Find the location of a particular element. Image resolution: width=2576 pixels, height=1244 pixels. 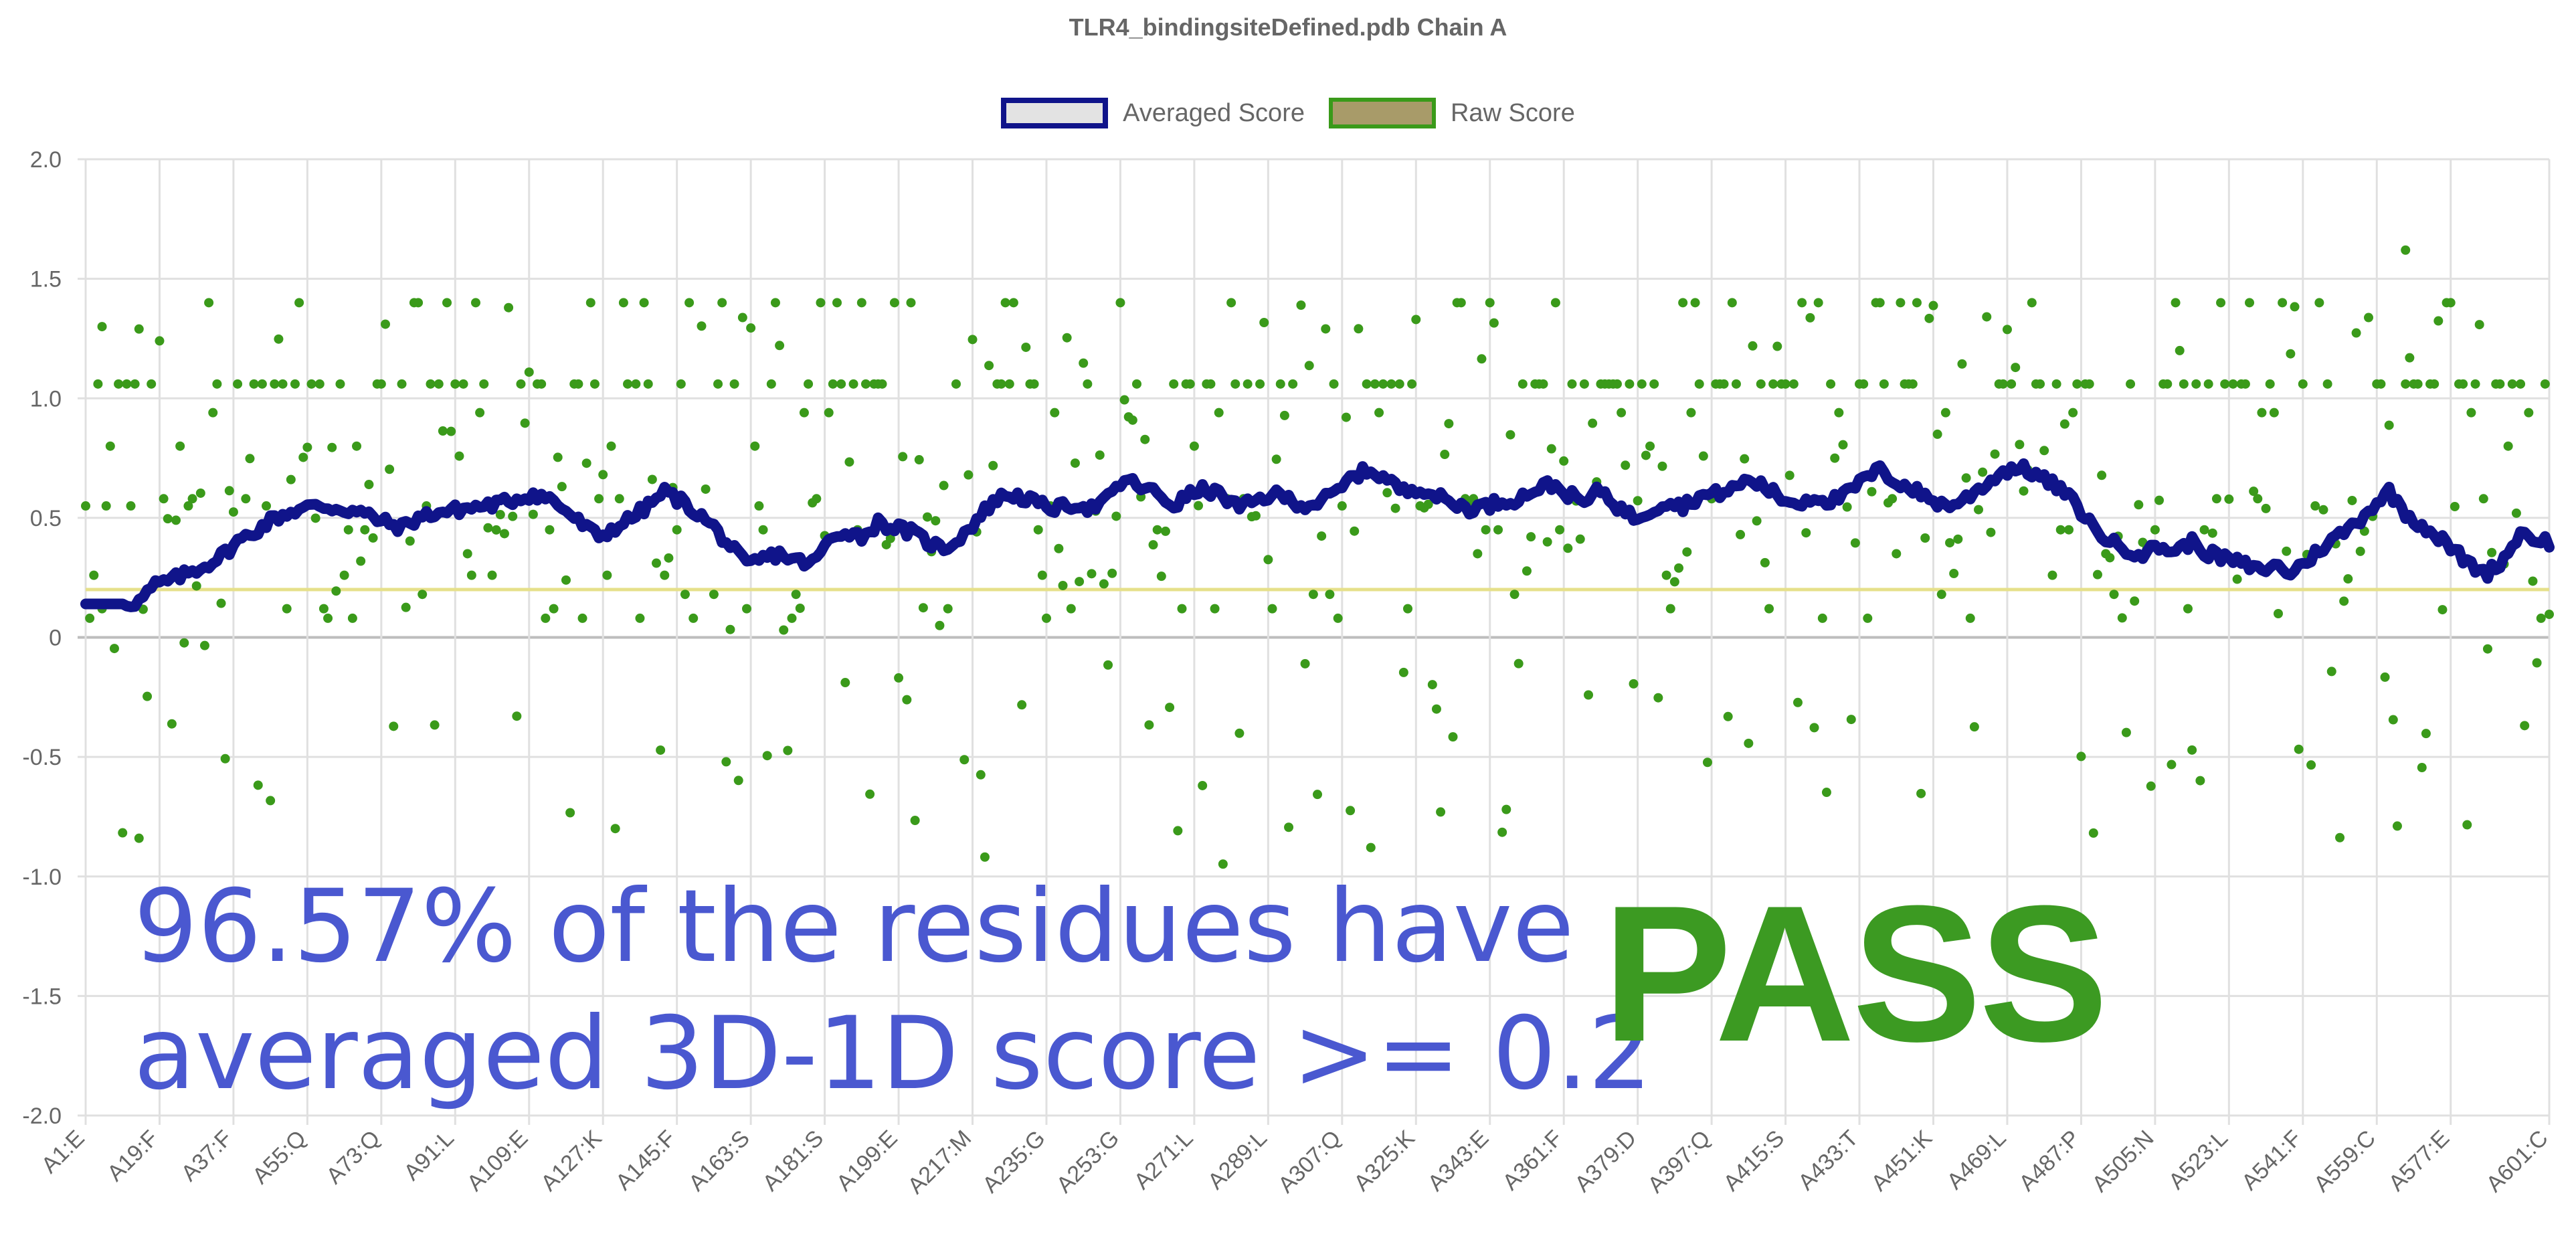

legend-item-raw-score: Raw Score is located at coordinates (1451, 113).